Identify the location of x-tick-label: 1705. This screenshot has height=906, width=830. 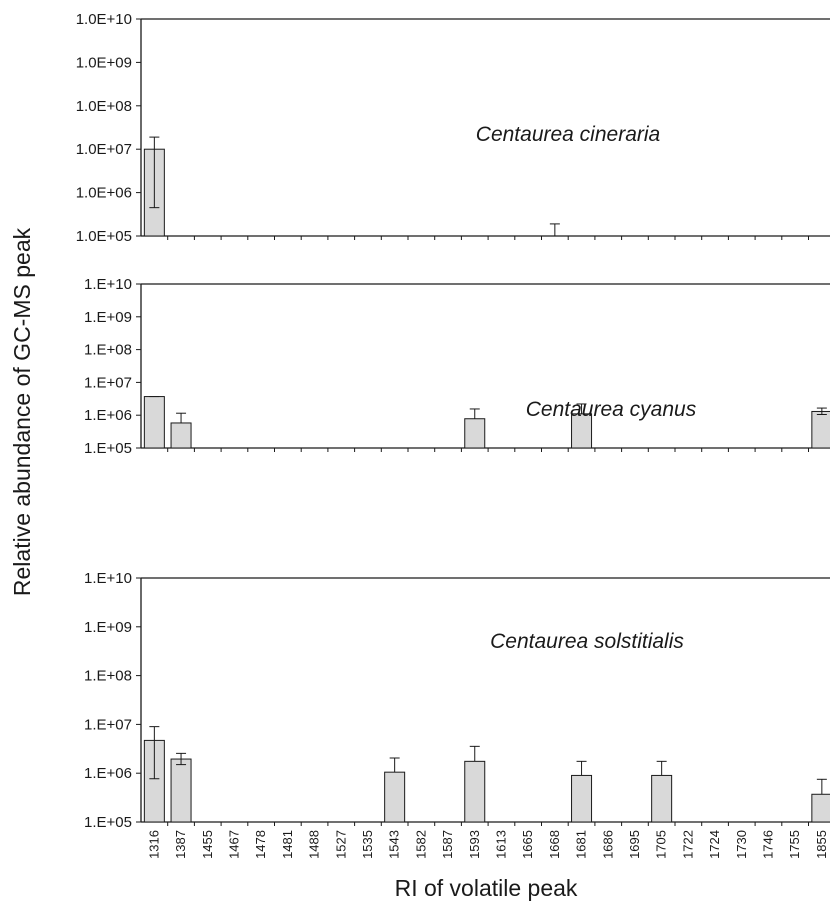
(661, 844).